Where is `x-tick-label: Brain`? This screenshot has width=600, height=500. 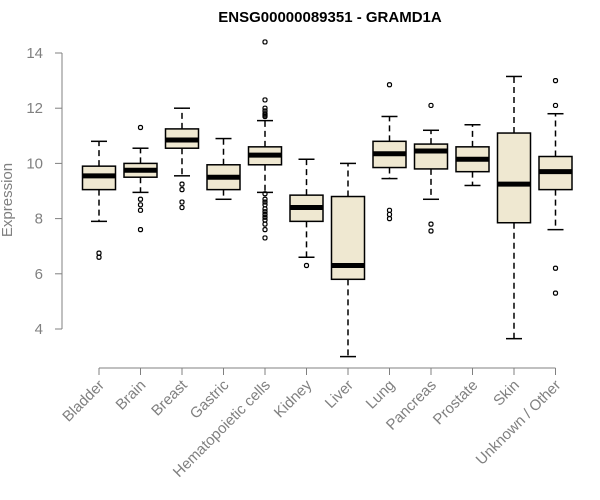
x-tick-label: Brain is located at coordinates (131, 395).